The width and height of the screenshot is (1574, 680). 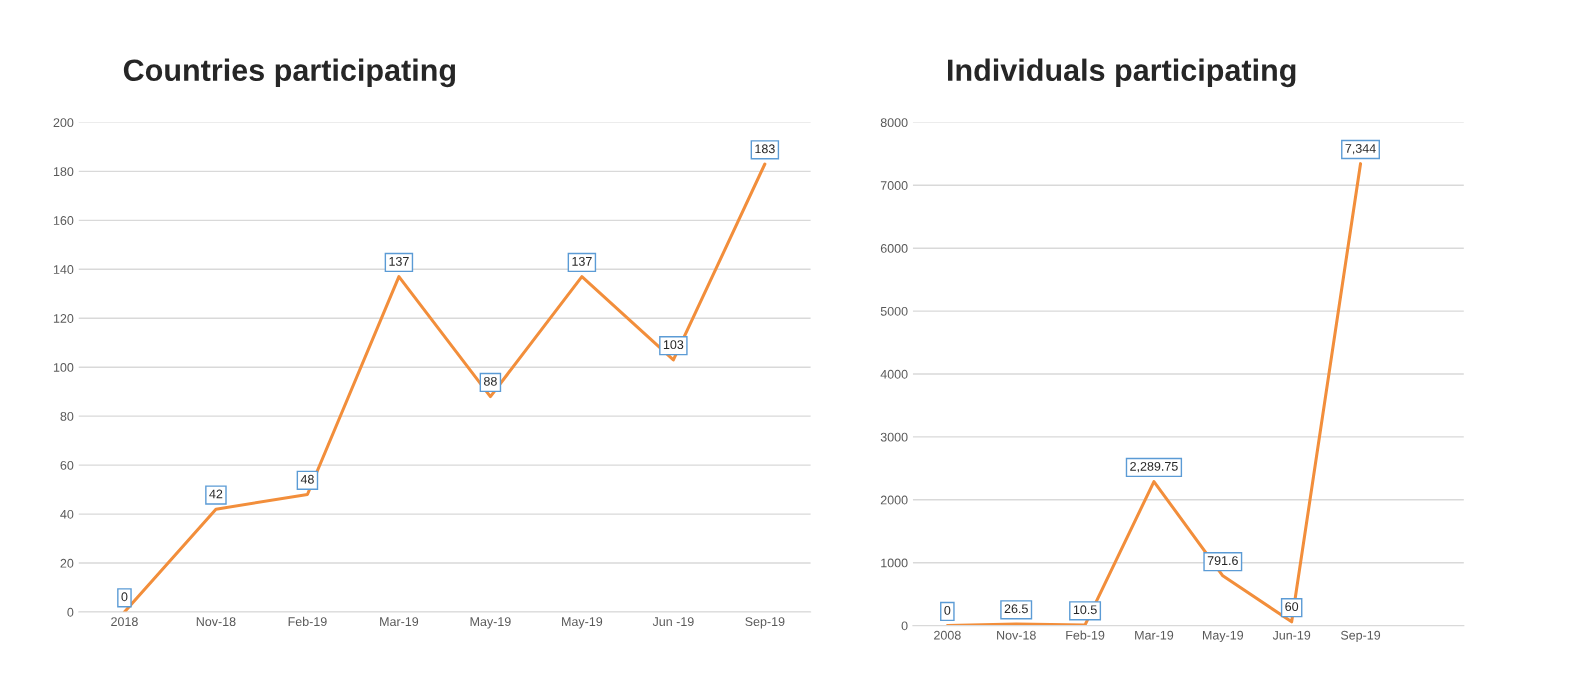 What do you see at coordinates (63, 123) in the screenshot?
I see `y-tick-label: 200` at bounding box center [63, 123].